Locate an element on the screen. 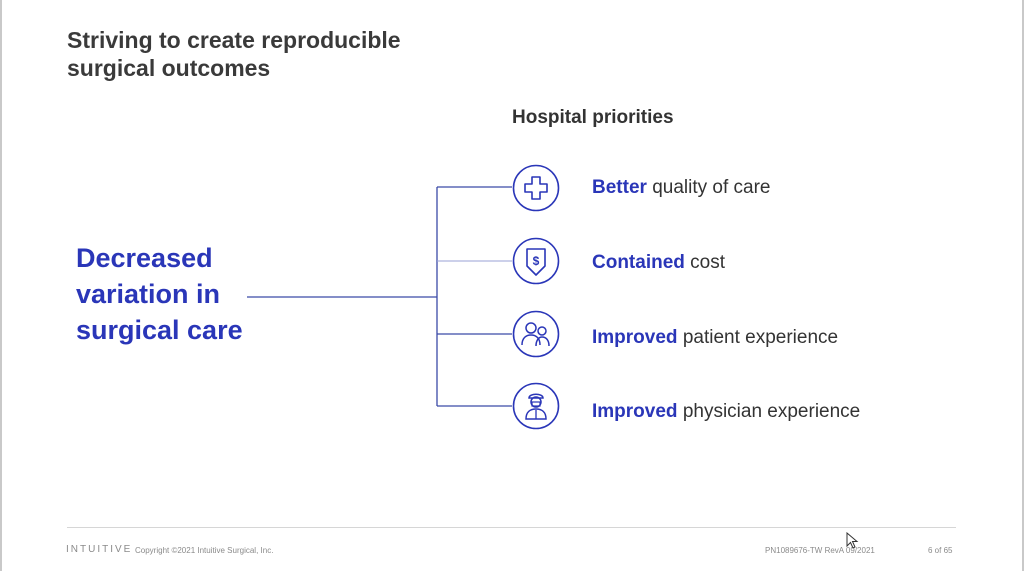 The image size is (1024, 571). priority-quality-of-care: Better quality of care is located at coordinates (681, 188).